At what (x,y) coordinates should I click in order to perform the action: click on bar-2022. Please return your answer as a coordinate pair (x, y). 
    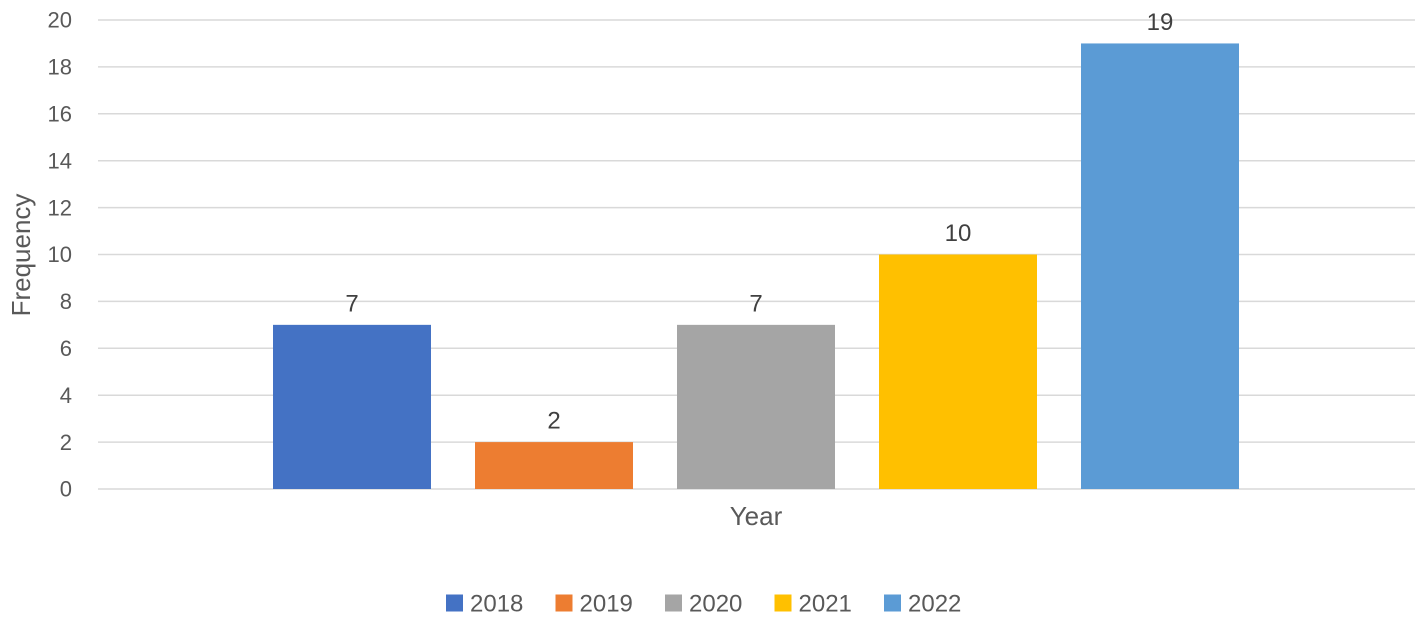
    Looking at the image, I should click on (1160, 266).